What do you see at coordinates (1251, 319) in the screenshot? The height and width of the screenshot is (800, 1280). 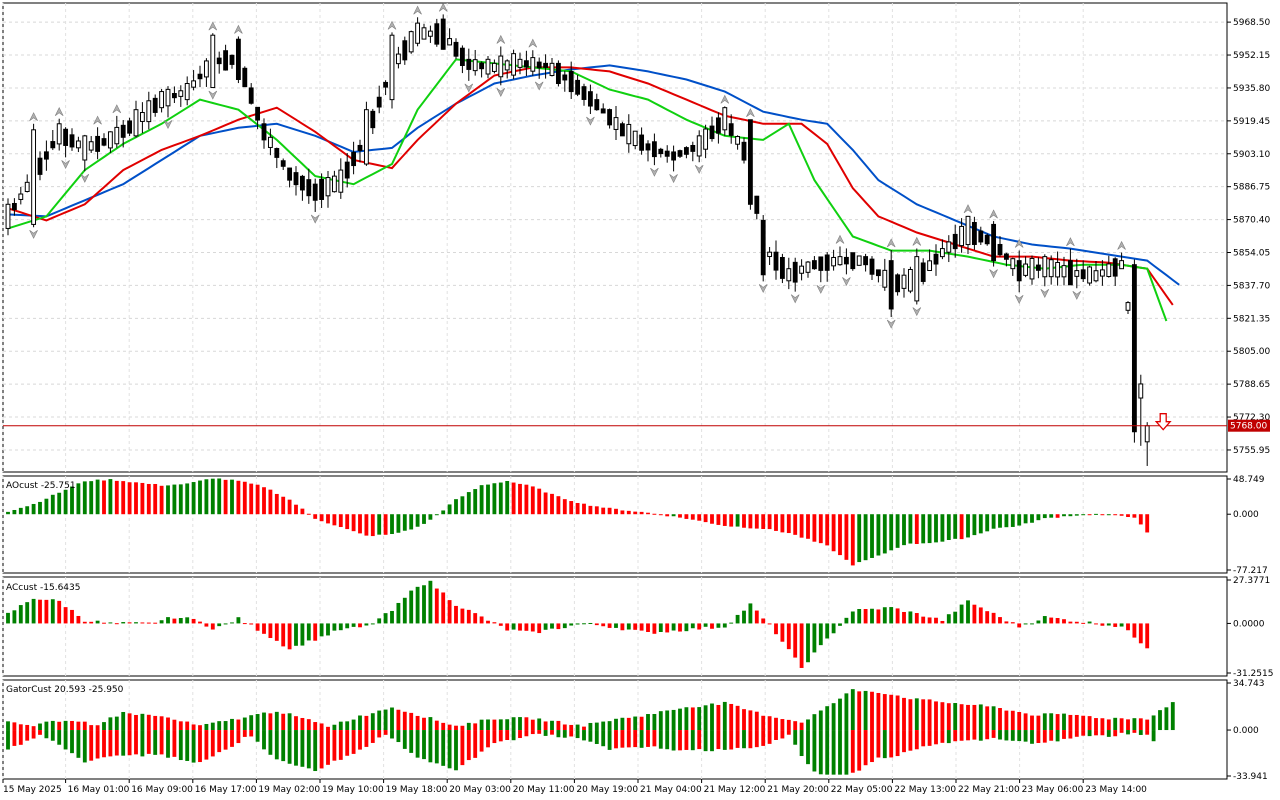 I see `price-tick-label: 5821.35` at bounding box center [1251, 319].